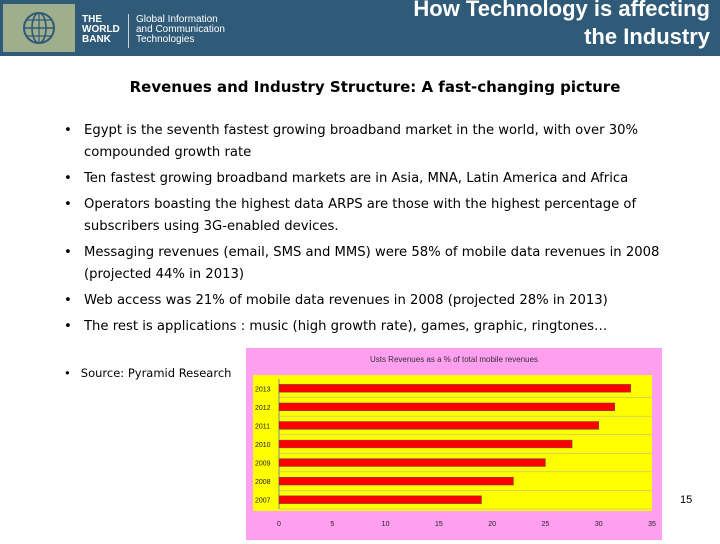 Image resolution: width=720 pixels, height=544 pixels. What do you see at coordinates (652, 524) in the screenshot?
I see `x-tick-label: 35` at bounding box center [652, 524].